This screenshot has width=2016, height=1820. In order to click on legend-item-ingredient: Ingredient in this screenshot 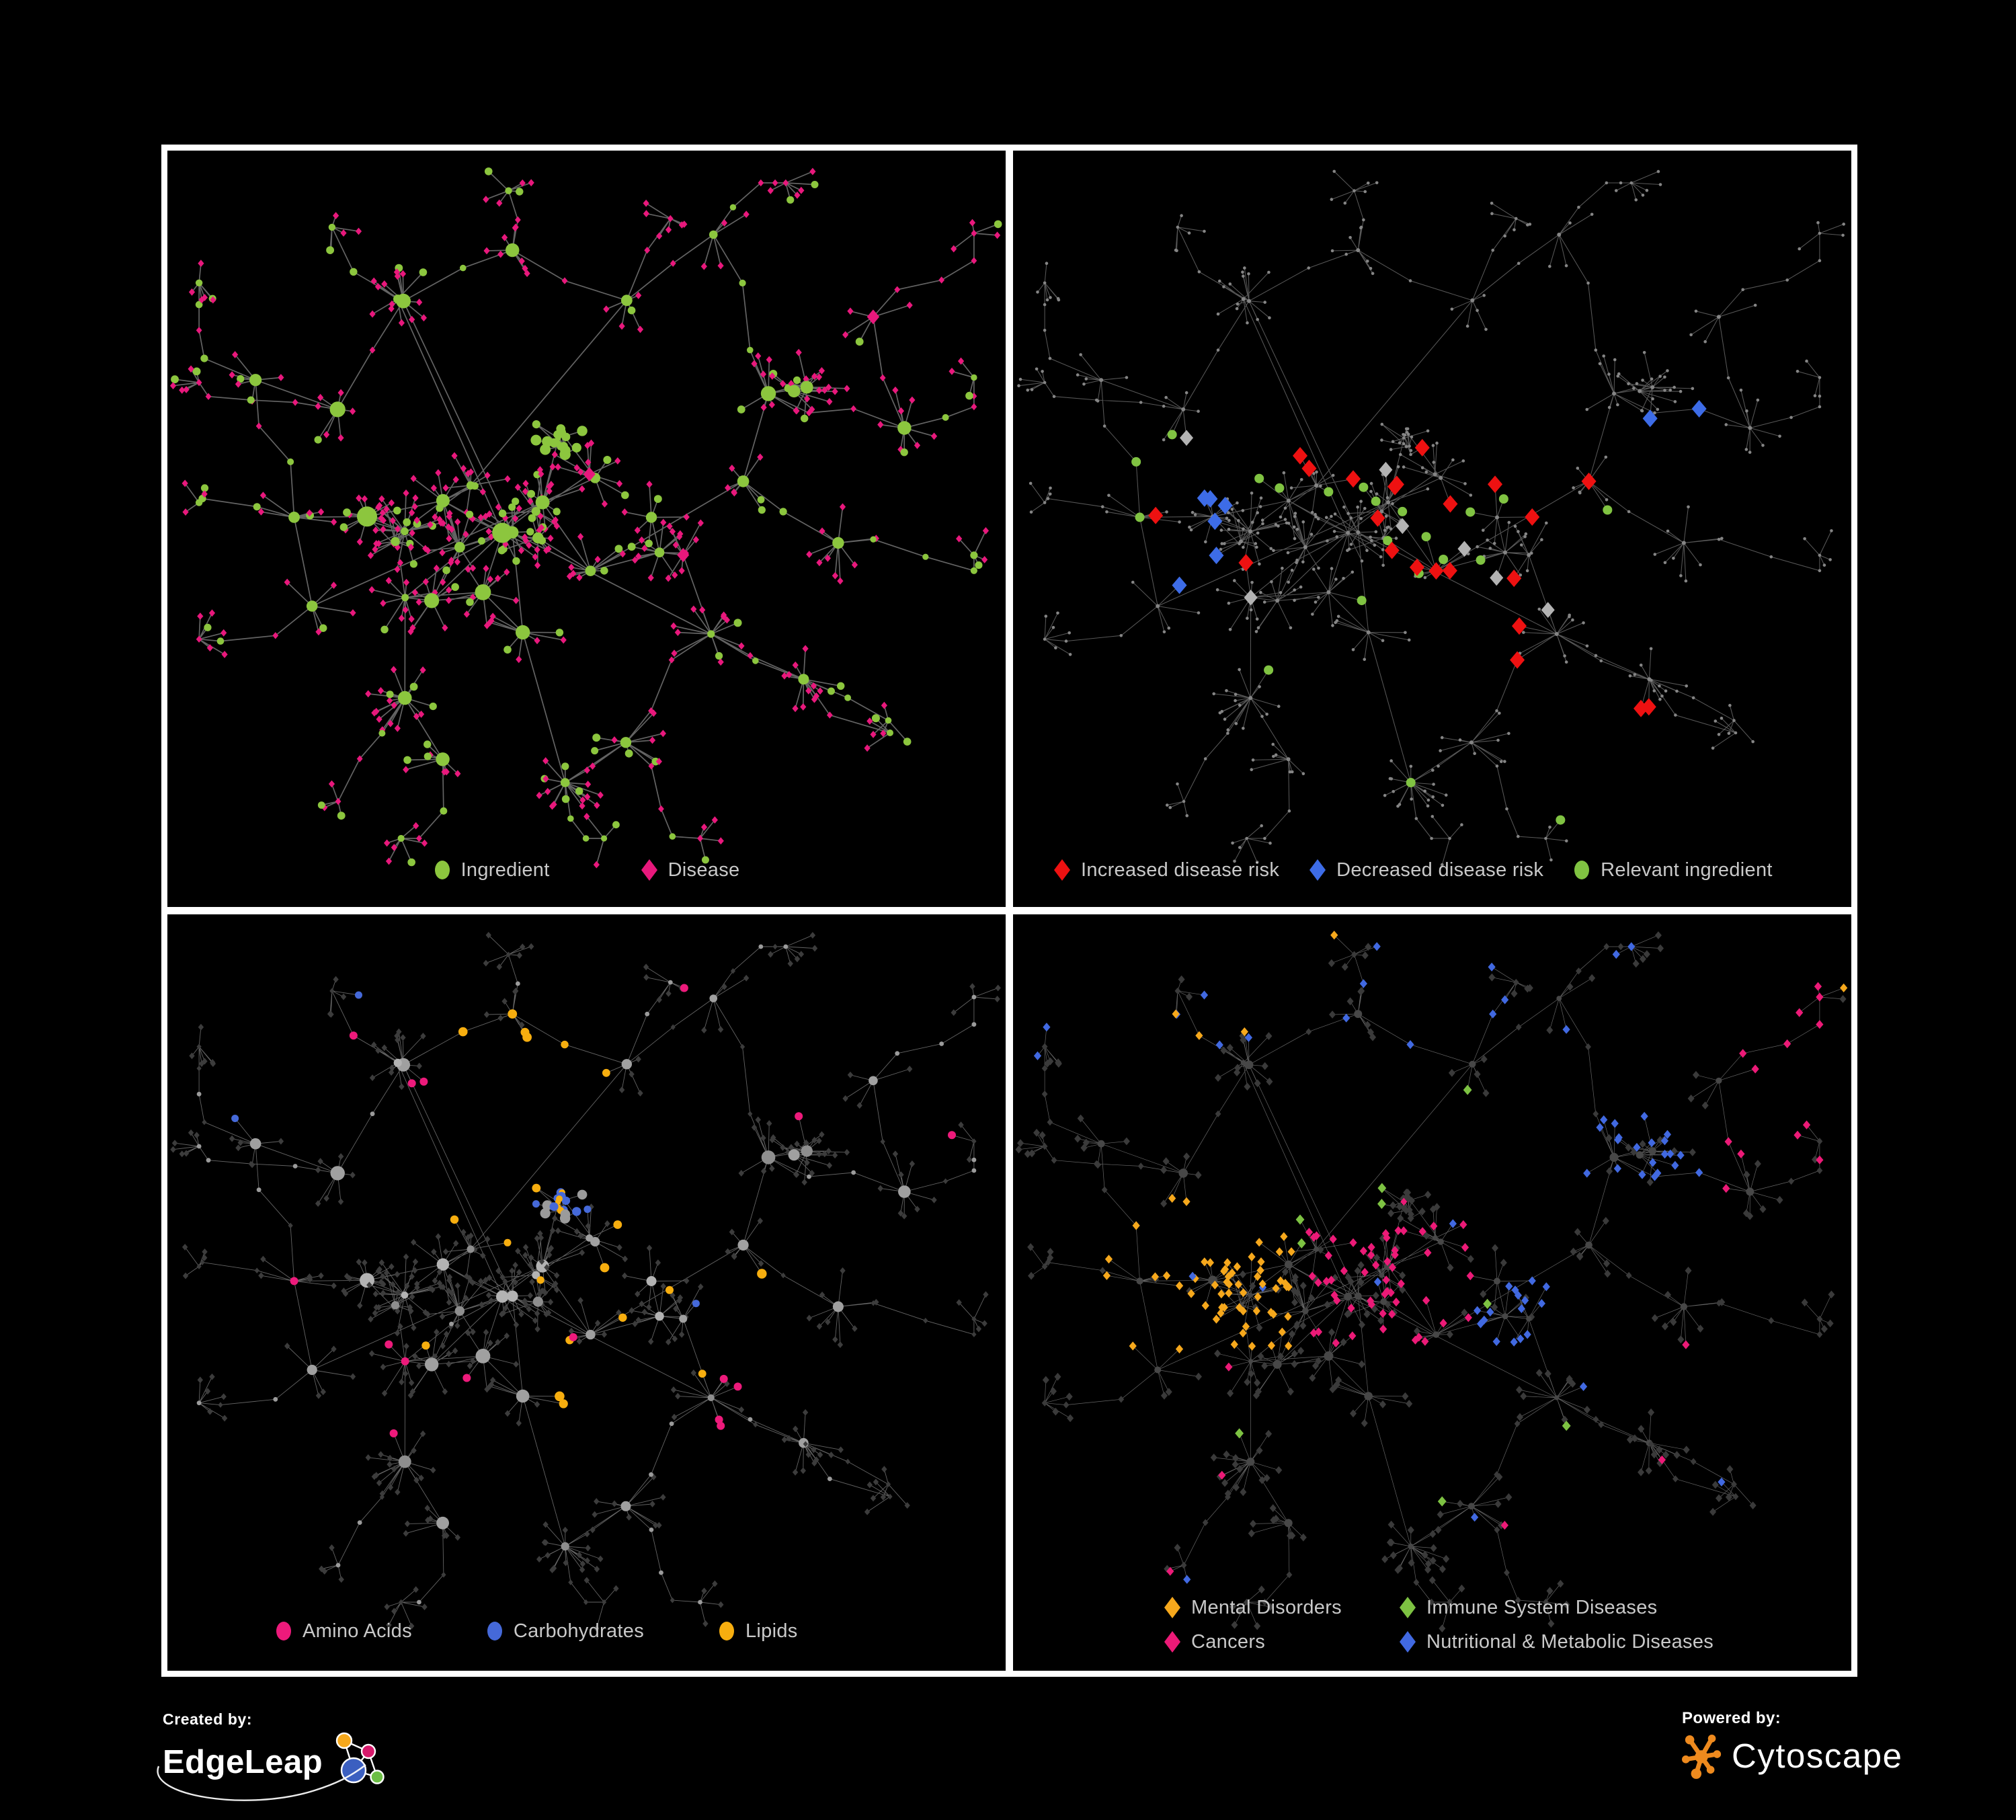, I will do `click(492, 870)`.